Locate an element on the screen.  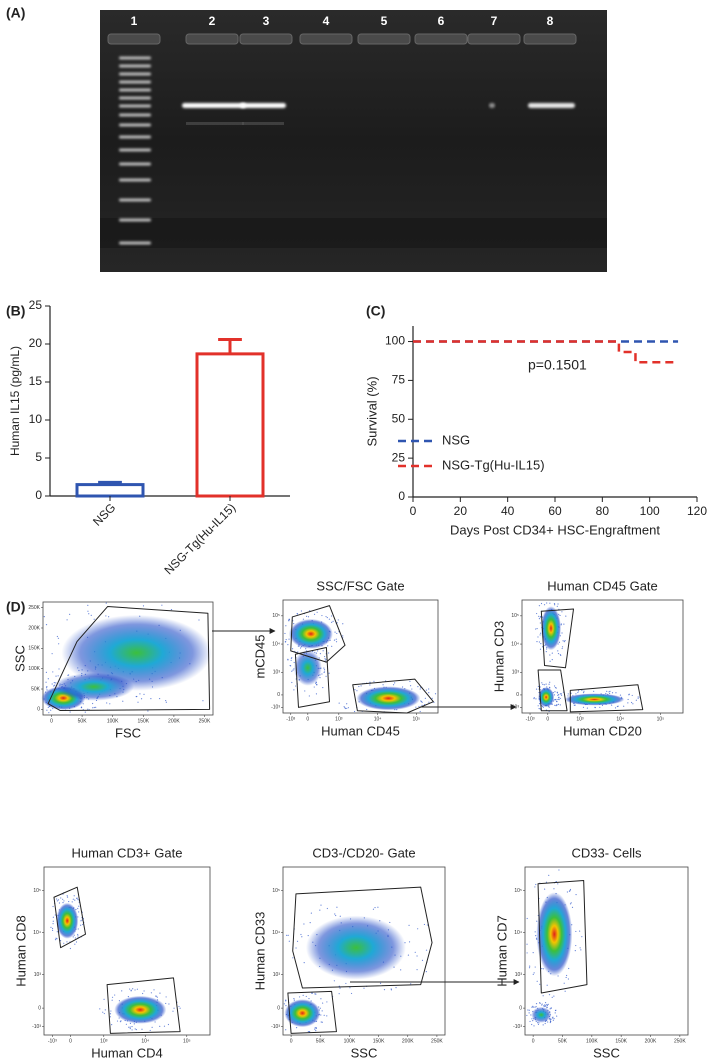
flow-x-tick-label: 250K is located at coordinates (437, 1041).